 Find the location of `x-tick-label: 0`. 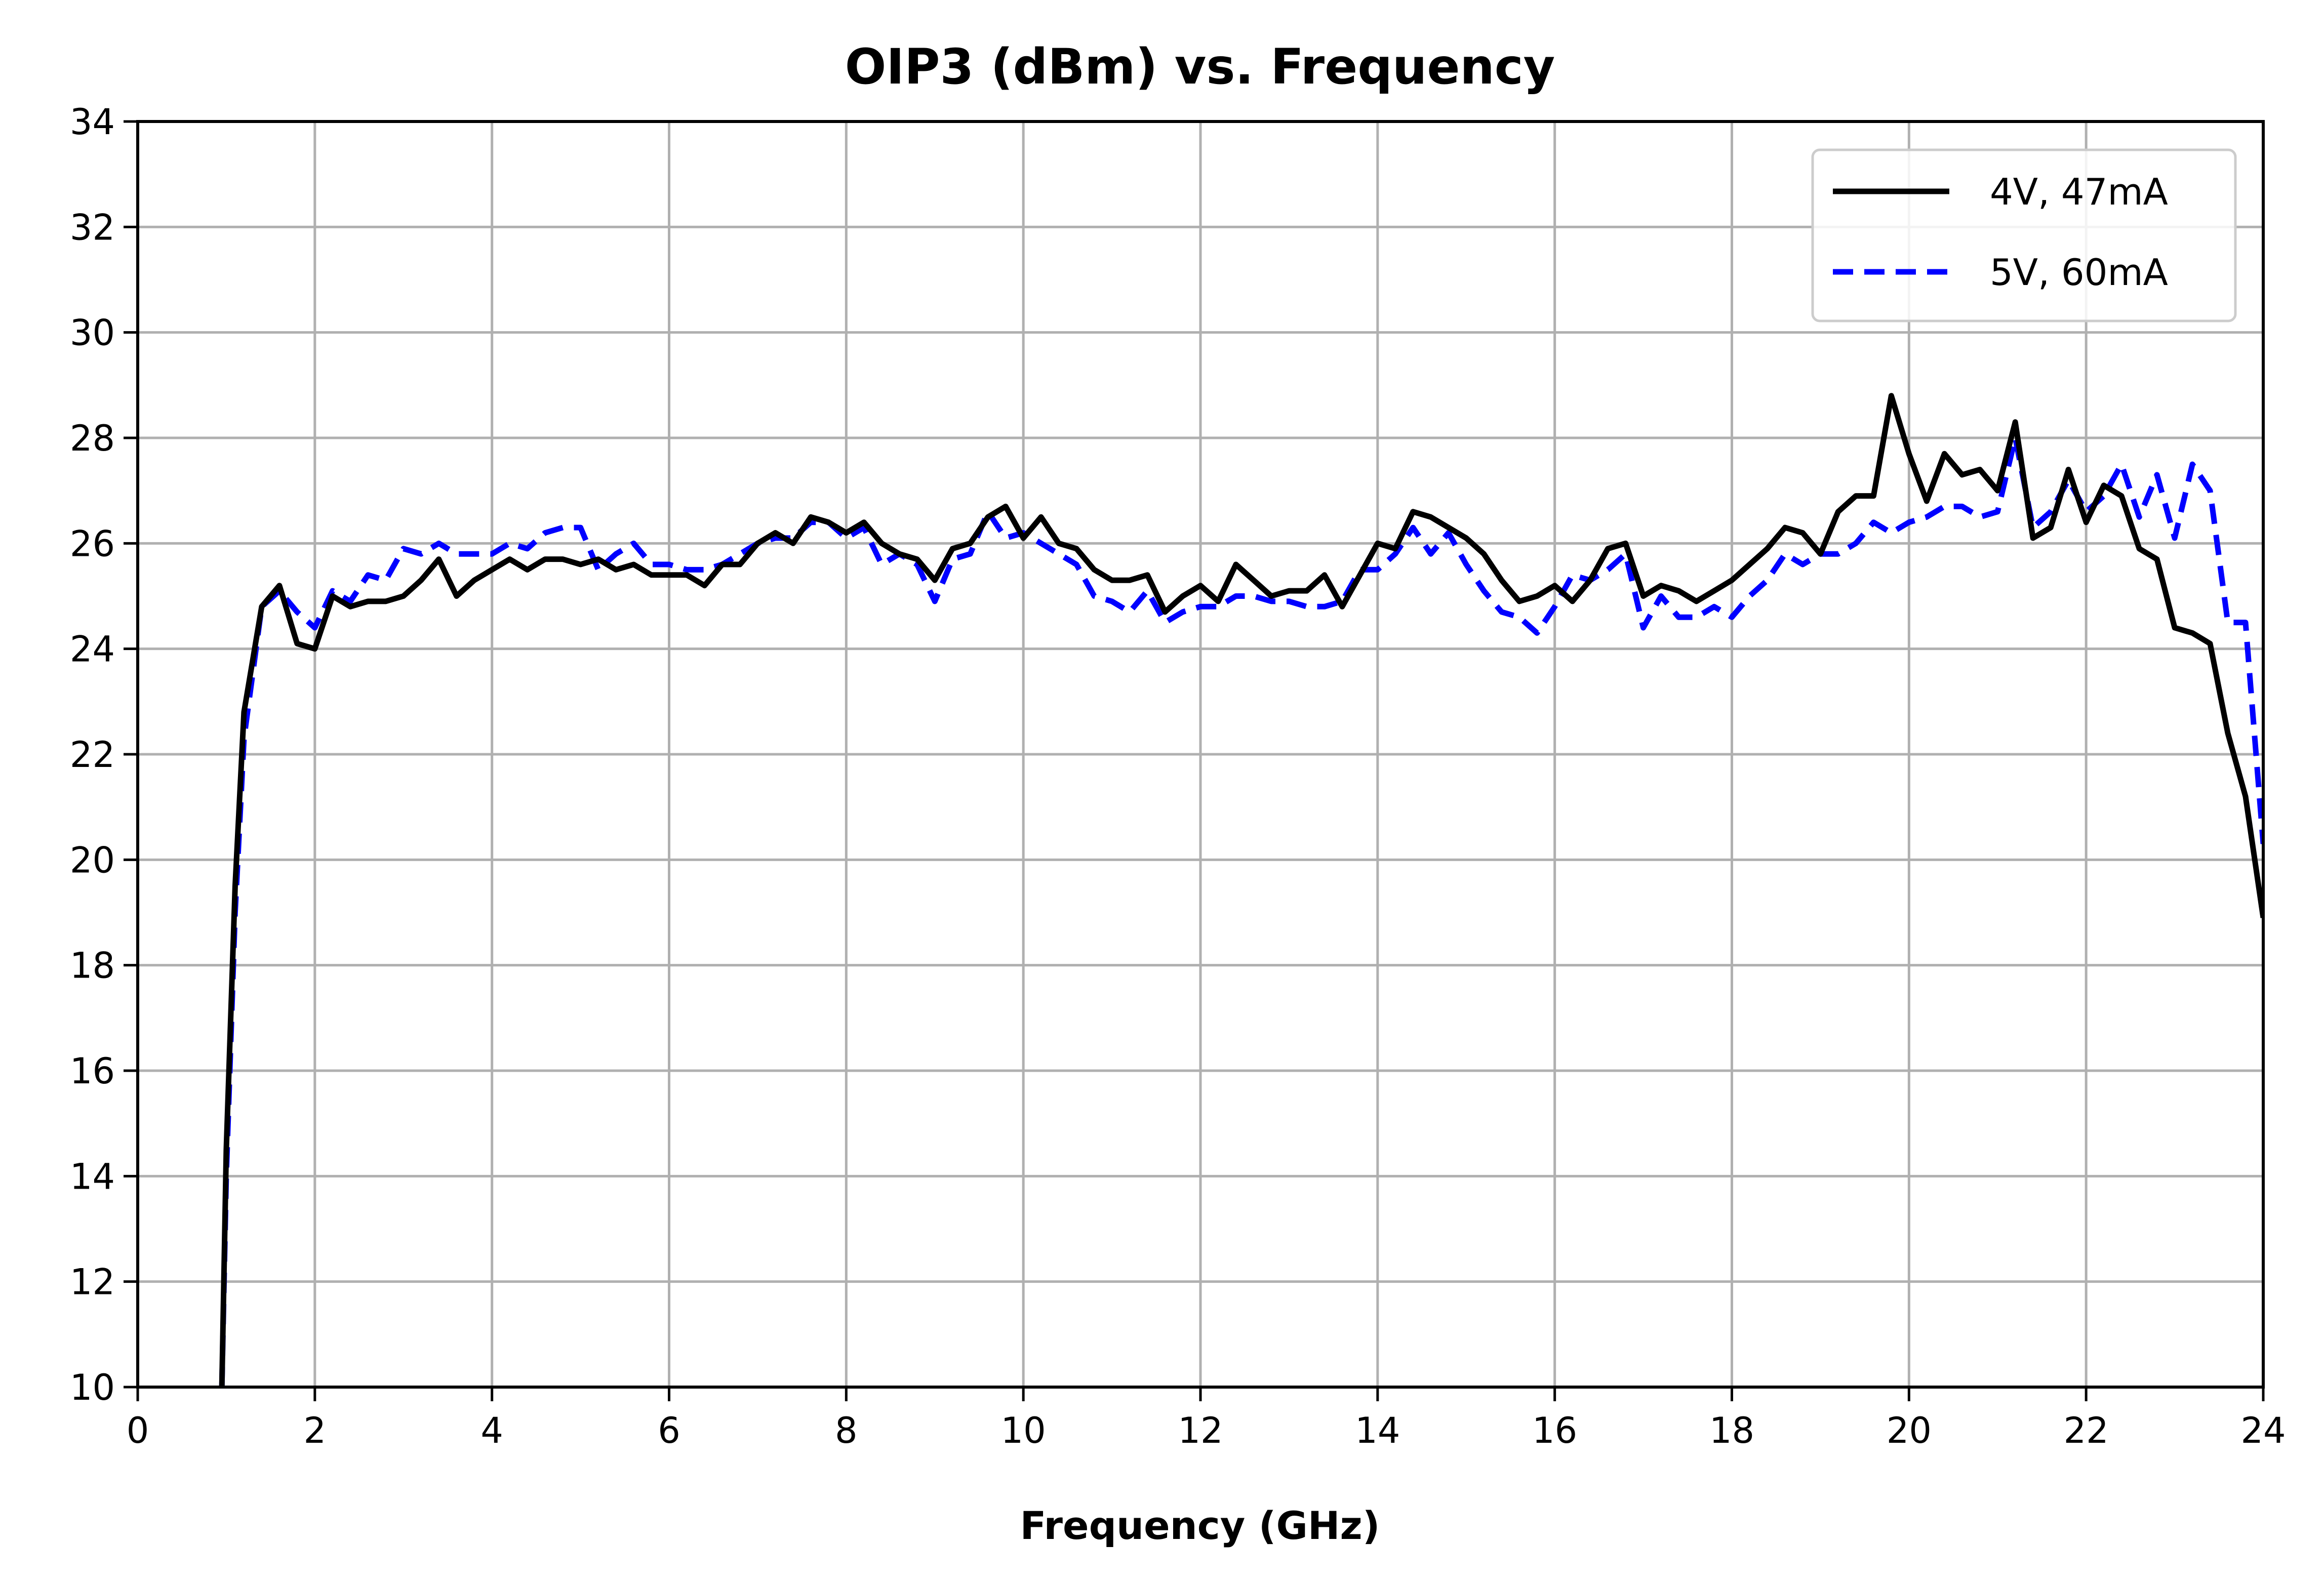

x-tick-label: 0 is located at coordinates (138, 1430).